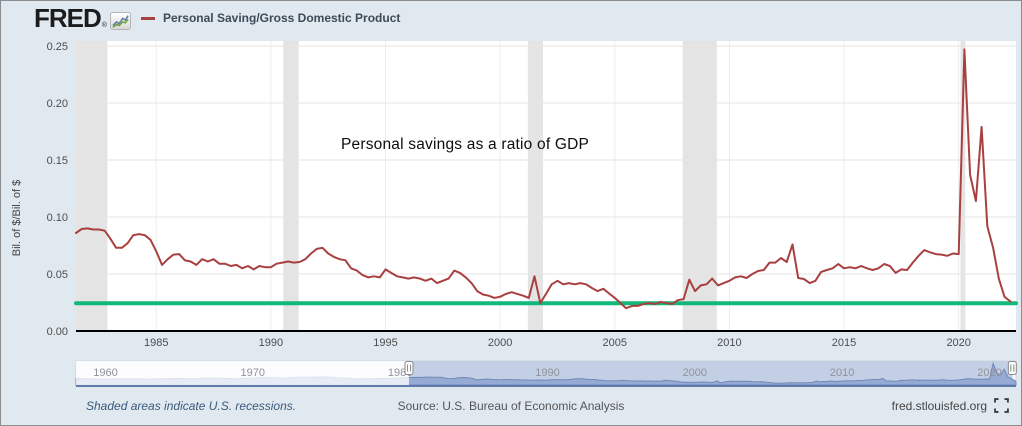 Image resolution: width=1022 pixels, height=426 pixels. I want to click on x-tick-label: 1990, so click(271, 343).